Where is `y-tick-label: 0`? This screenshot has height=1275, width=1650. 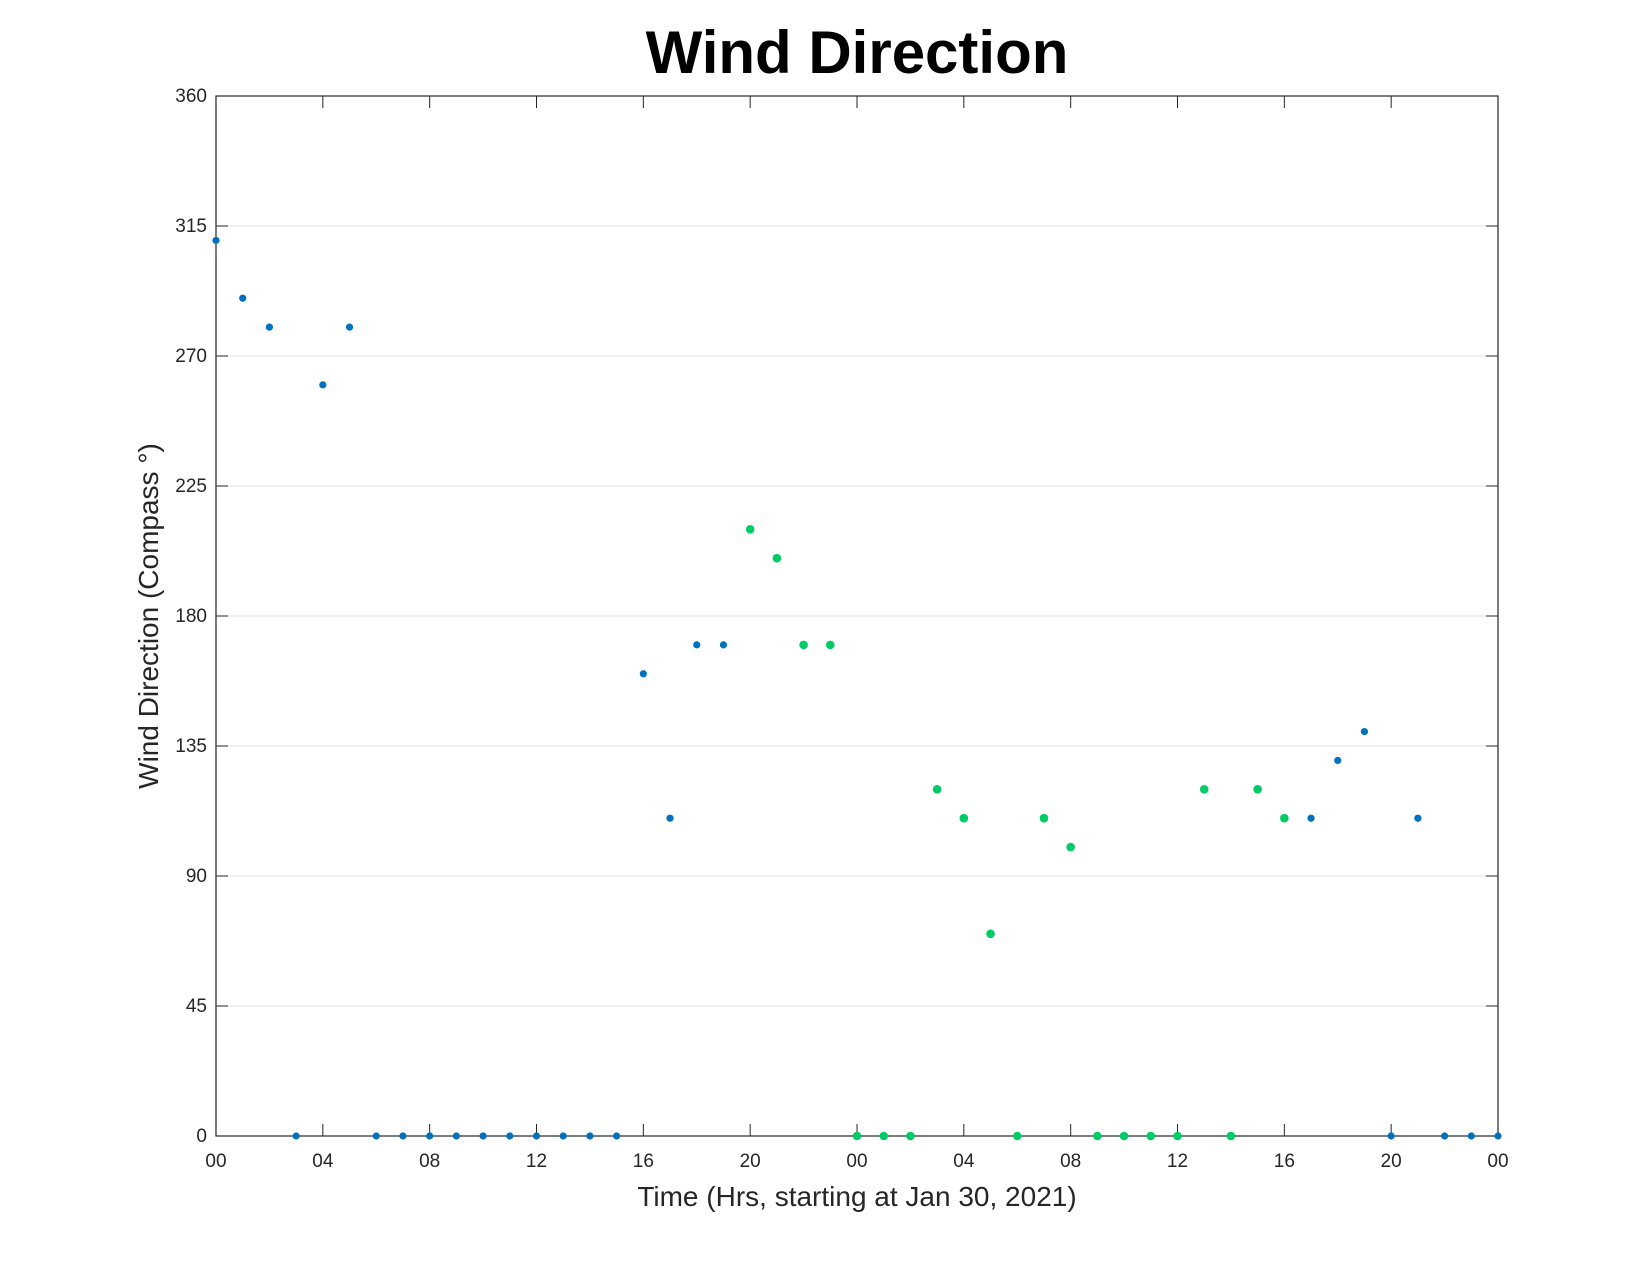
y-tick-label: 0 is located at coordinates (201, 1136).